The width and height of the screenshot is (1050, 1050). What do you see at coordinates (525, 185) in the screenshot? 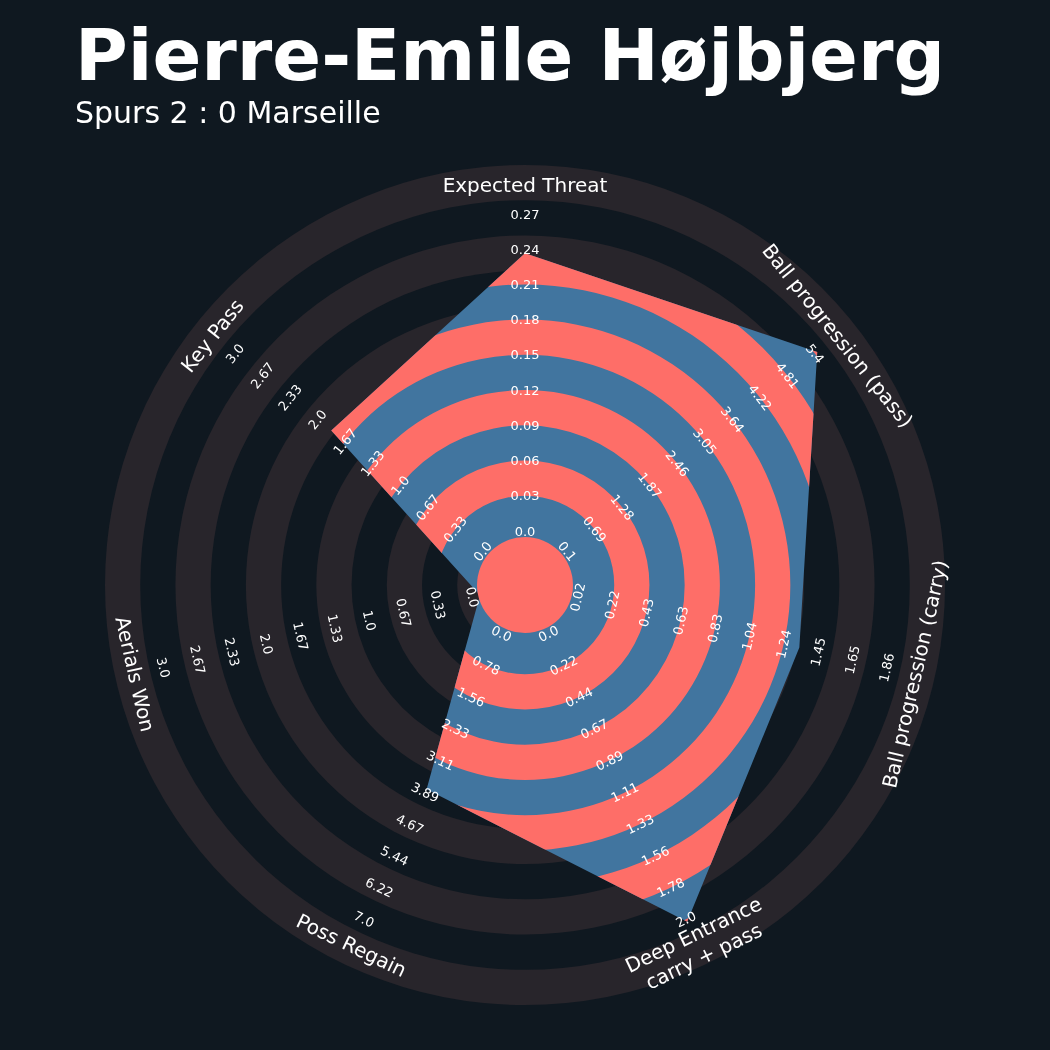
I see `spoke-label: Expected Threat` at bounding box center [525, 185].